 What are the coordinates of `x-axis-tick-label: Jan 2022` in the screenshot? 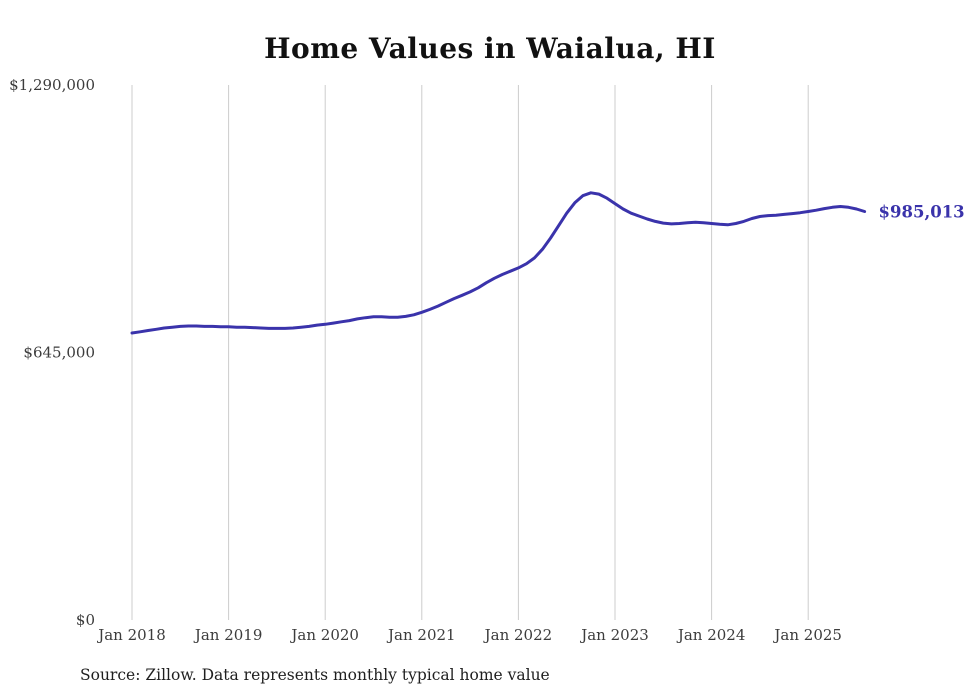 It's located at (518, 635).